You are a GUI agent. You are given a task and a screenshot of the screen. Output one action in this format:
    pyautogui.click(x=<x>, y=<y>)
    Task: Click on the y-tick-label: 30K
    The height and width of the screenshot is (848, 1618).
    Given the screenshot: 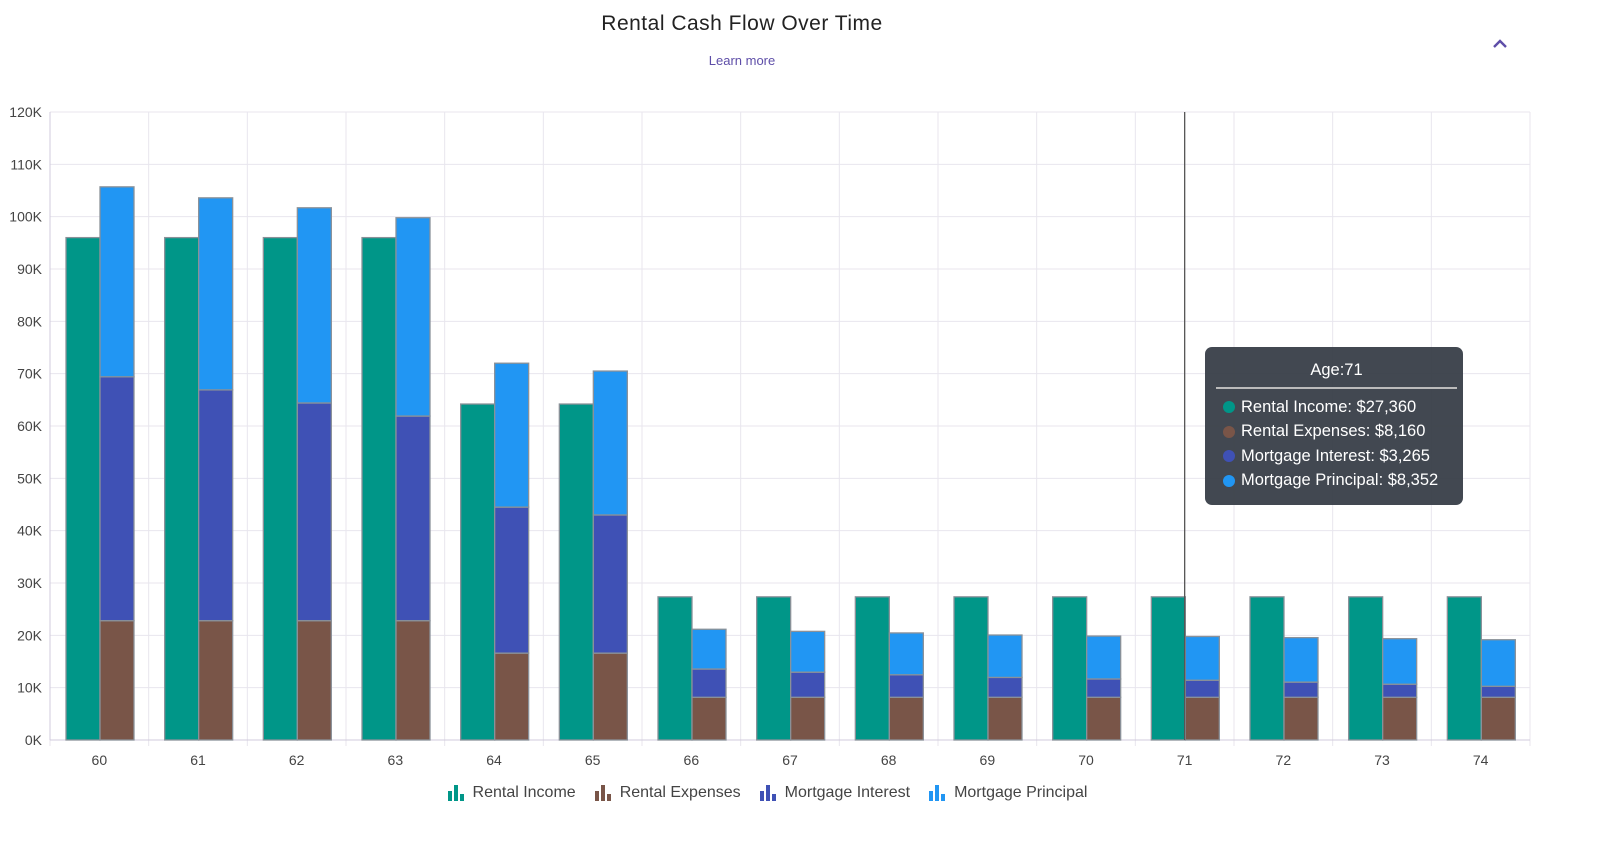 What is the action you would take?
    pyautogui.click(x=30, y=583)
    